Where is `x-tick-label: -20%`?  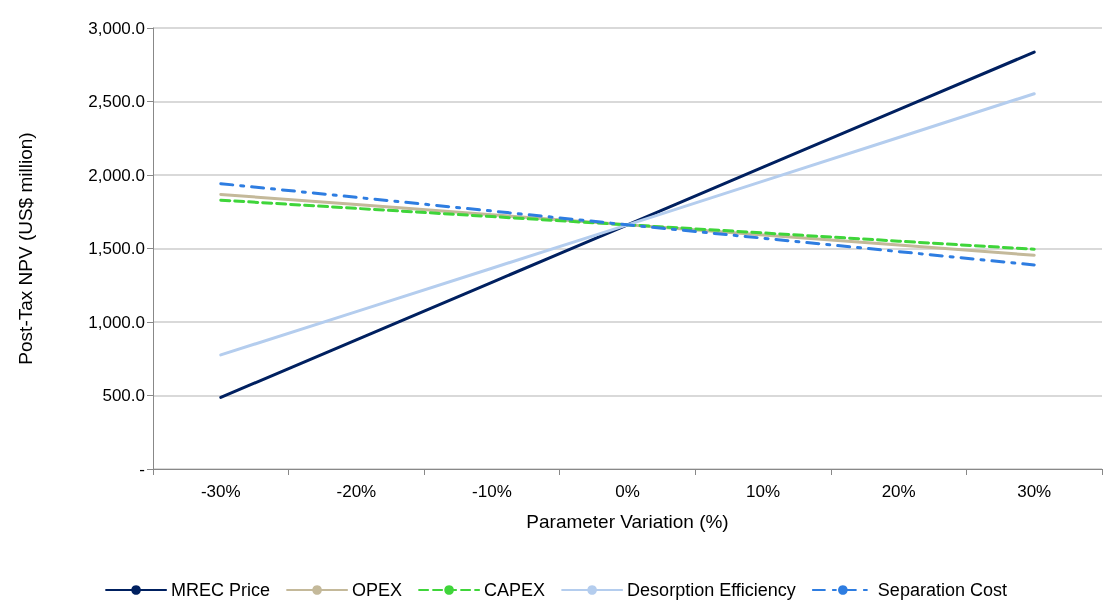
x-tick-label: -20% is located at coordinates (356, 491).